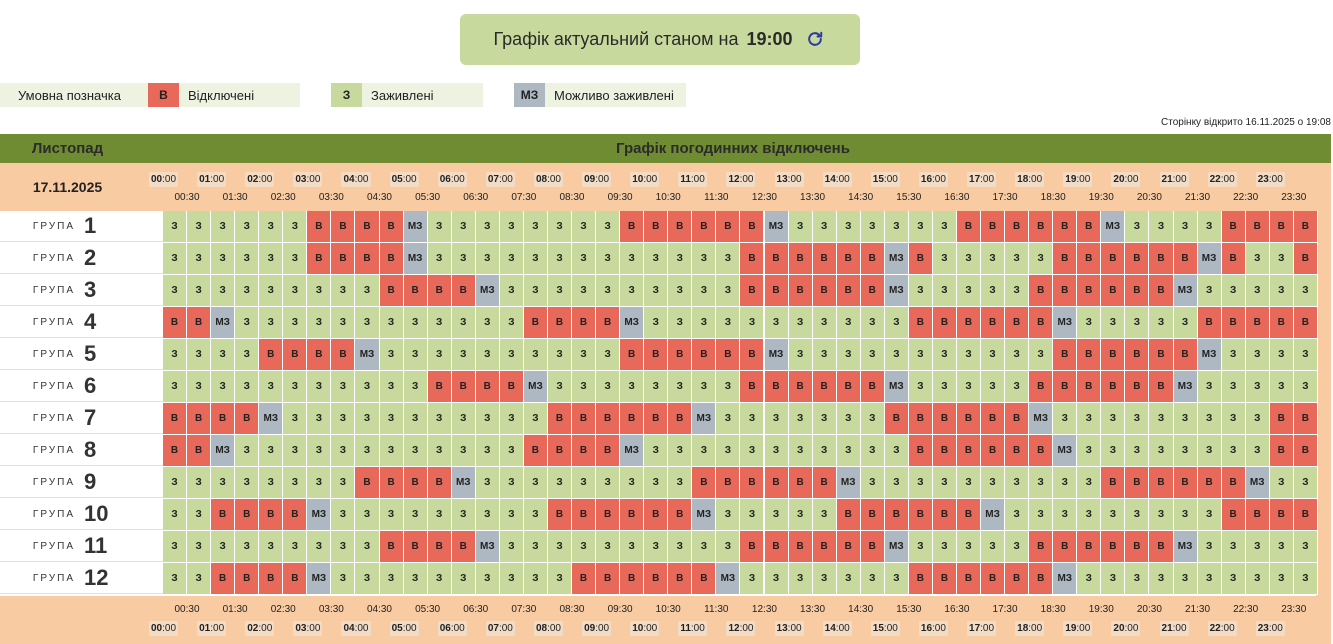  I want to click on group-label: ГРУПА 3, so click(81, 290).